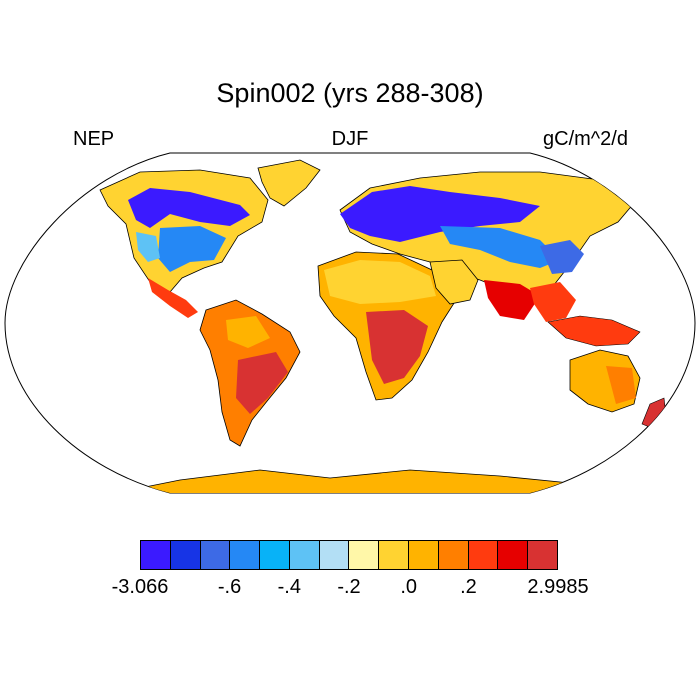 Image resolution: width=700 pixels, height=700 pixels. I want to click on region-sa-southeast-positive, so click(262, 383).